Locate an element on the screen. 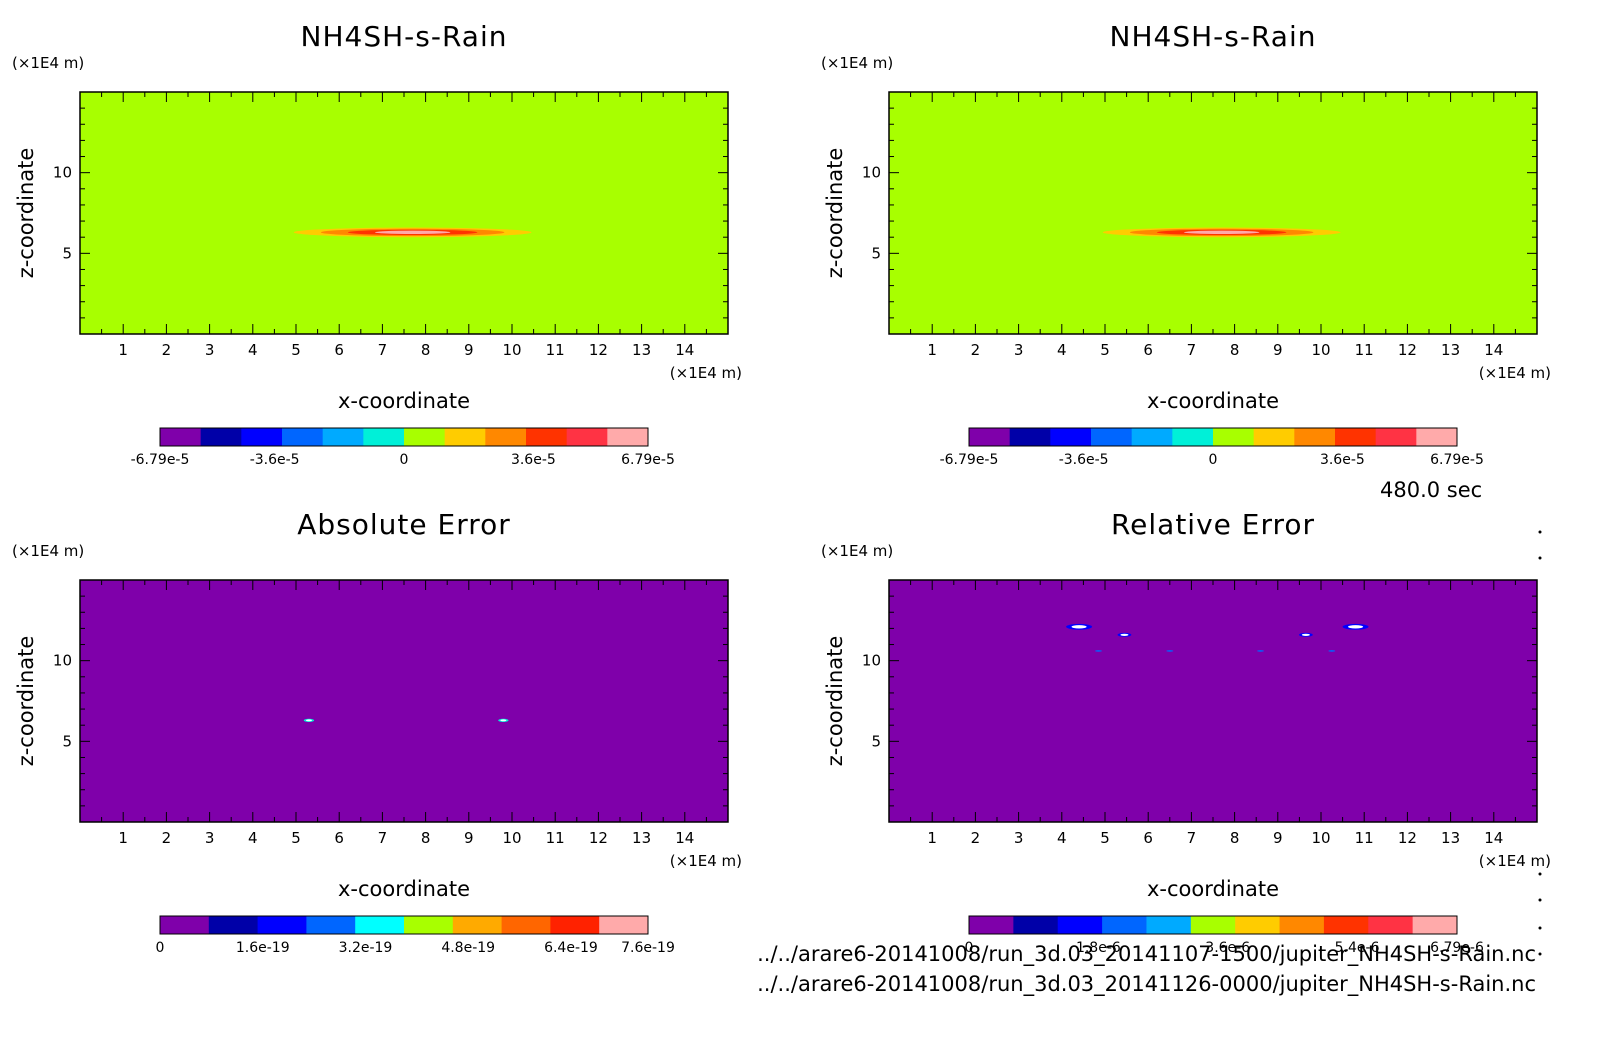 The height and width of the screenshot is (1054, 1604). colorbar-label: 1.6e-19 is located at coordinates (263, 948).